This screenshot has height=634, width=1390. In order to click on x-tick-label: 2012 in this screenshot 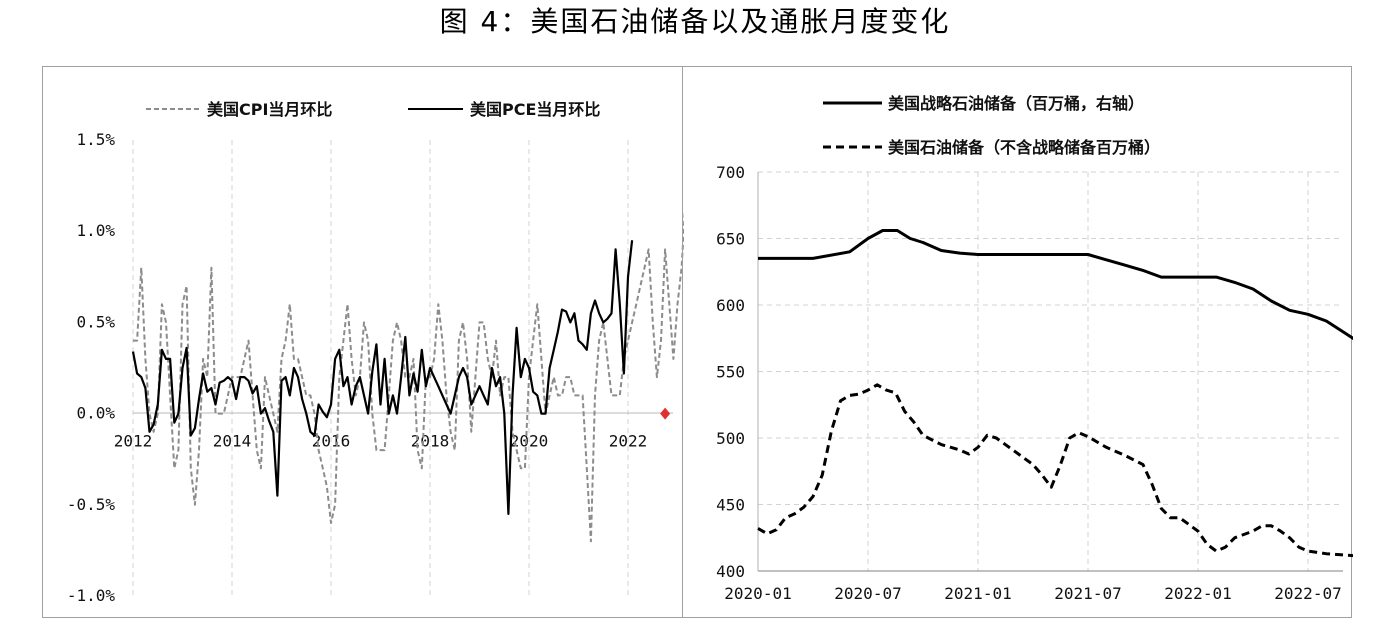, I will do `click(133, 441)`.